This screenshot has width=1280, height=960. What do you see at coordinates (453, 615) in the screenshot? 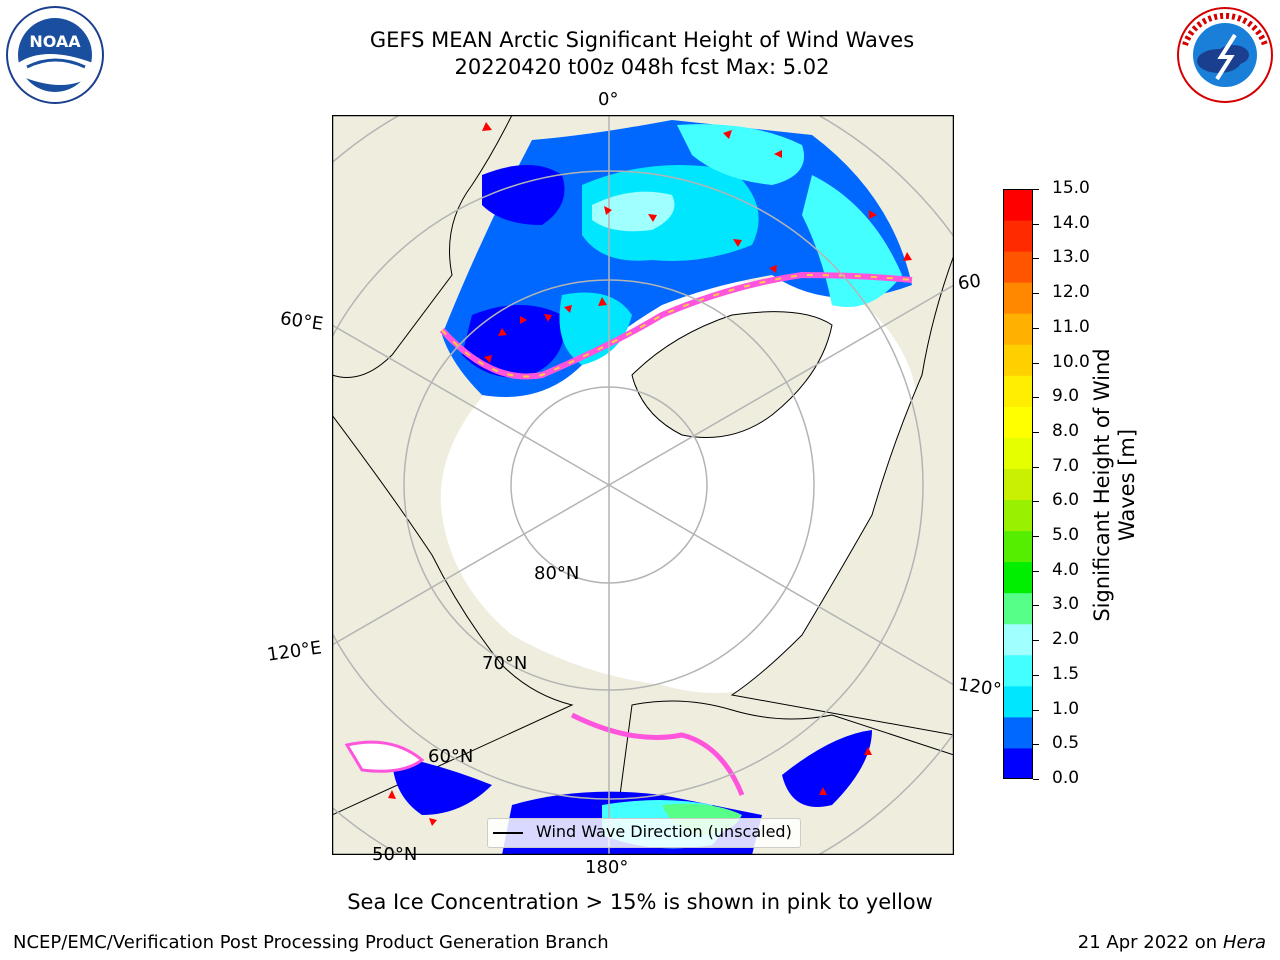
I see `siberia` at bounding box center [453, 615].